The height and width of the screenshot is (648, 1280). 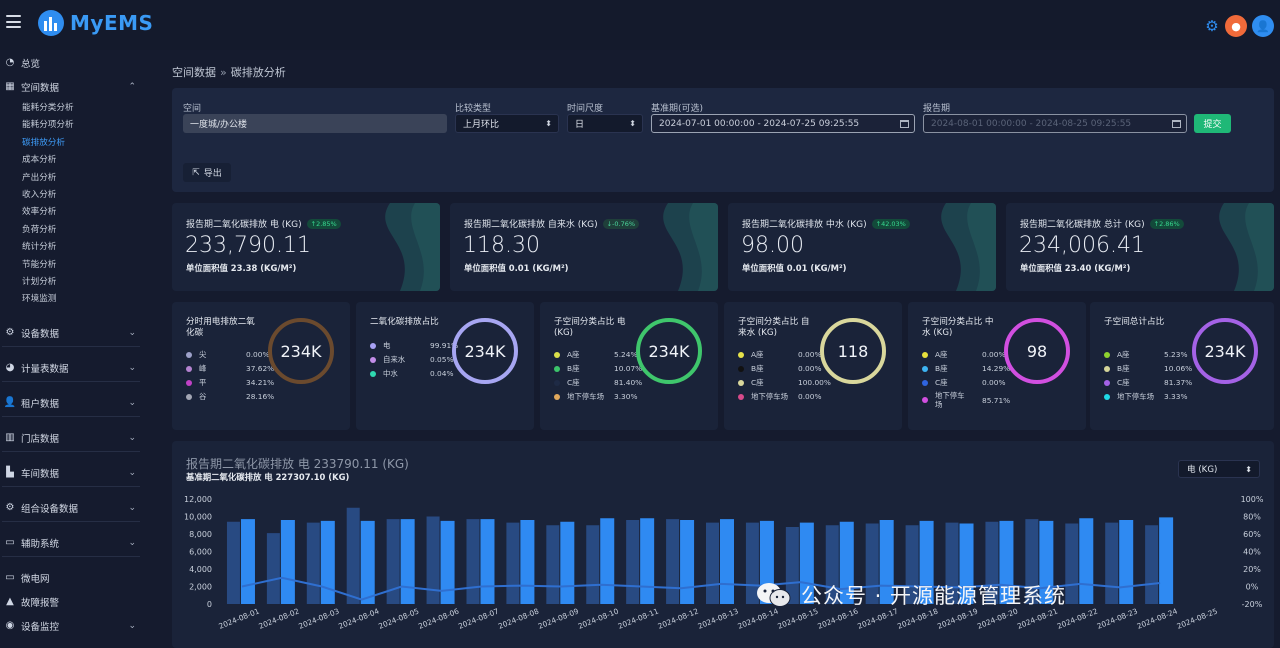 I want to click on sidebar-subitem: 能耗分类分析, so click(x=48, y=108).